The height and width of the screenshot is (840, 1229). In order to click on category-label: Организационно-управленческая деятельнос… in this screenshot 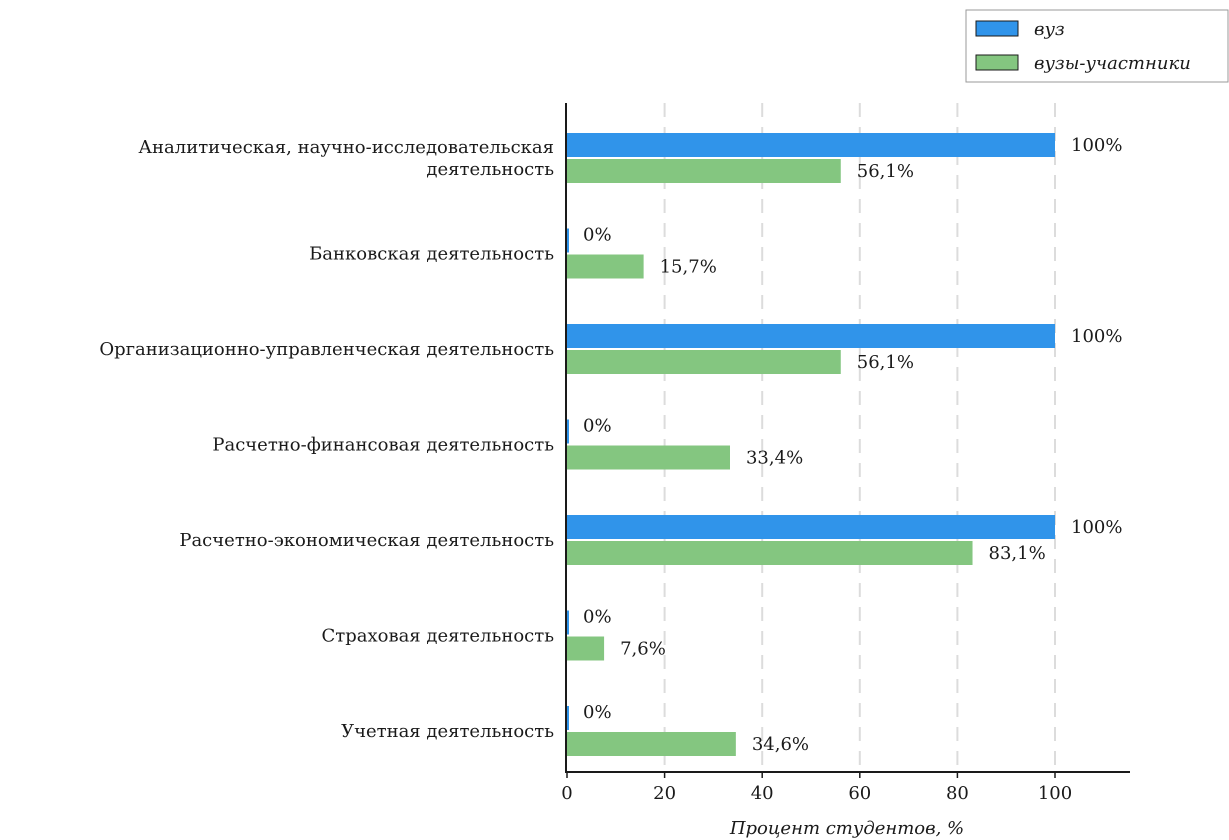, I will do `click(326, 349)`.